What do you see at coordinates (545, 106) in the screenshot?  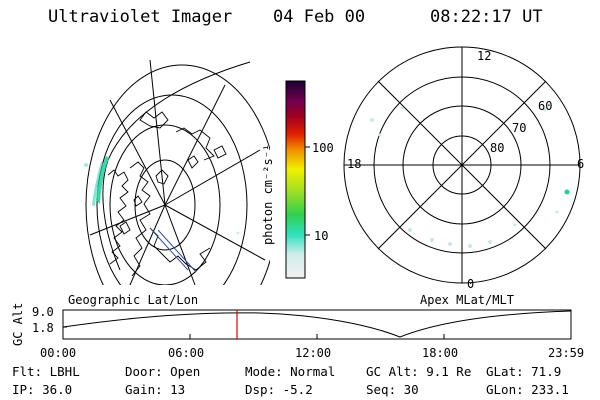 I see `lat-label-60: 60` at bounding box center [545, 106].